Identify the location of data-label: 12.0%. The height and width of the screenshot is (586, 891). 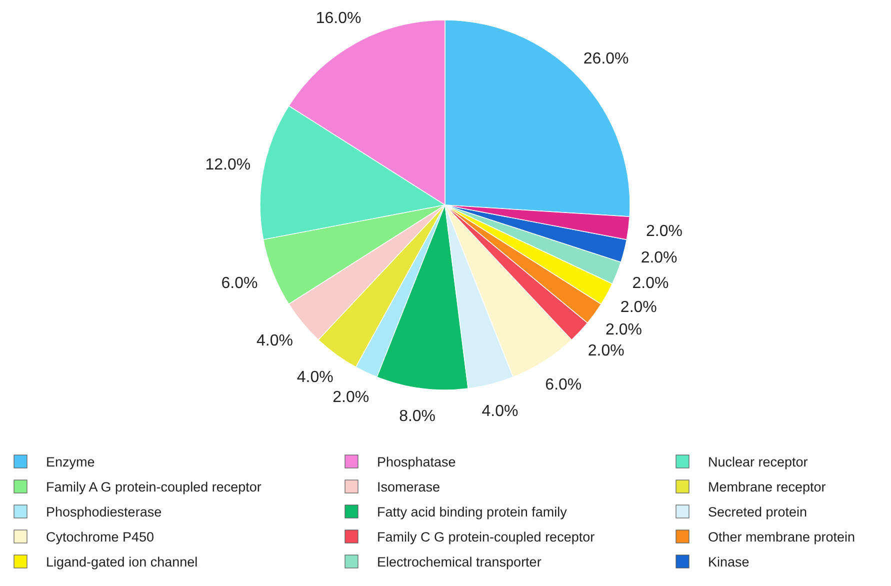
(228, 165).